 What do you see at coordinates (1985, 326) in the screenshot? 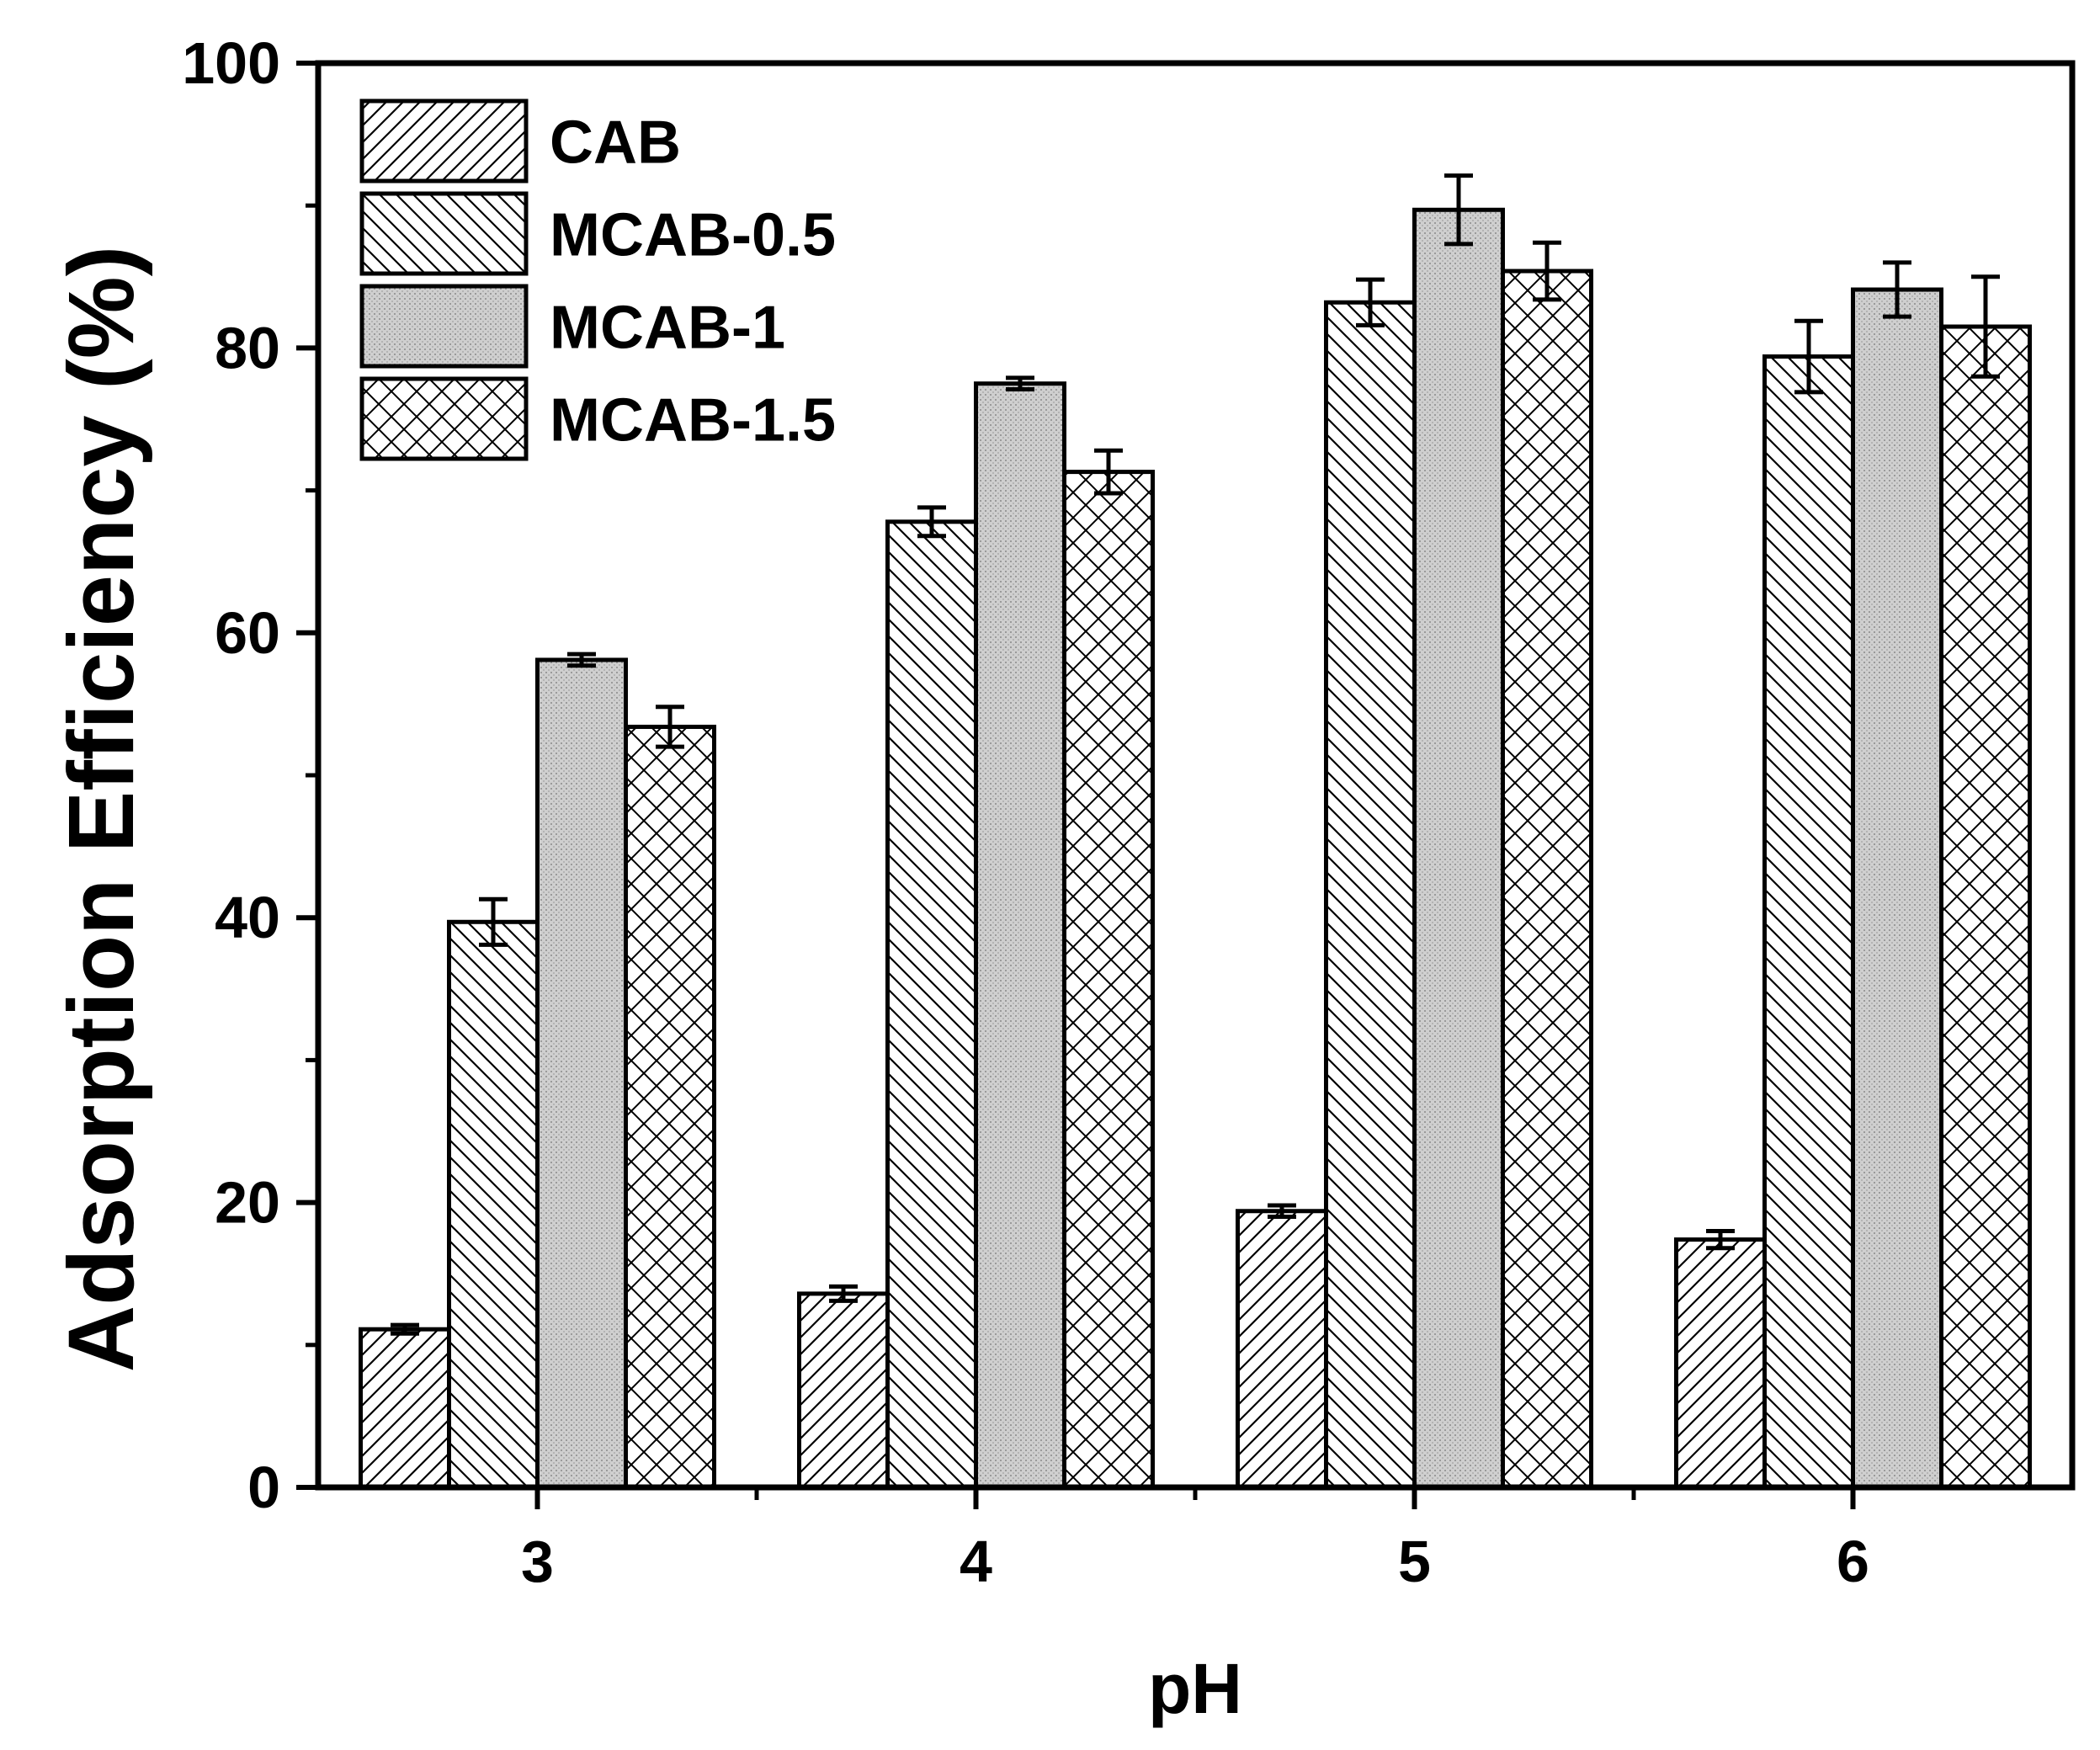
I see `error-bar-mcab-1-5-ph6` at bounding box center [1985, 326].